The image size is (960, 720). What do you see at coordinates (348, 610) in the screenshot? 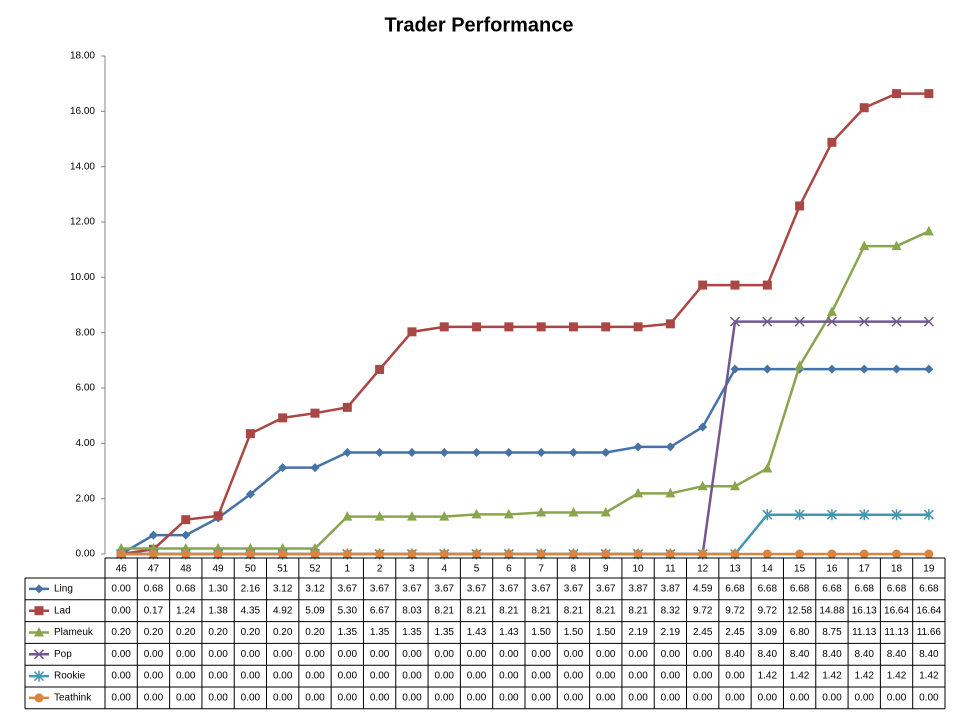
I see `table-value: 5.30` at bounding box center [348, 610].